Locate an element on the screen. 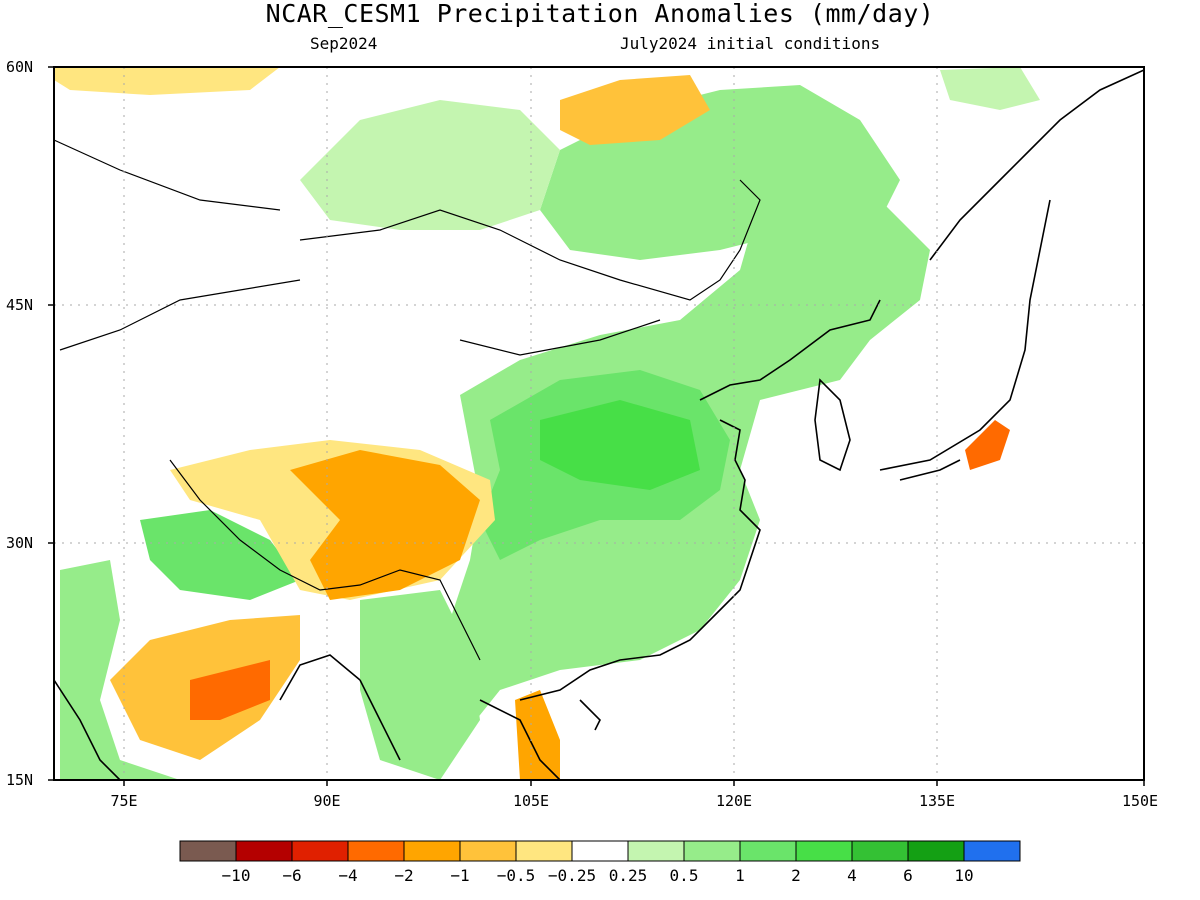 This screenshot has height=900, width=1200. colorbar-tick-label: −2 is located at coordinates (404, 875).